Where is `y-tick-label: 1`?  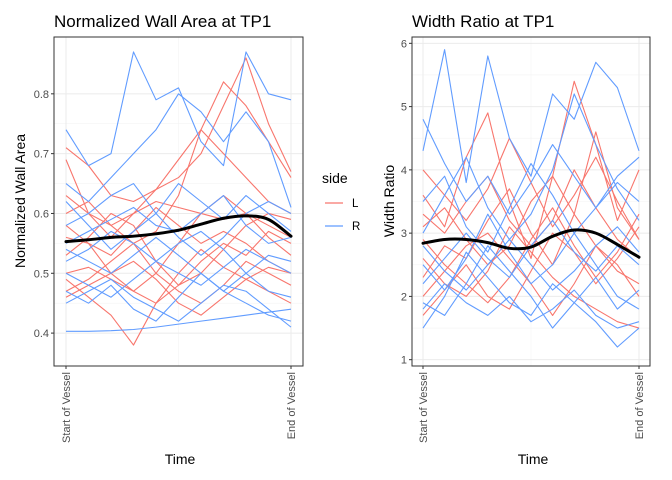
y-tick-label: 1 is located at coordinates (404, 361).